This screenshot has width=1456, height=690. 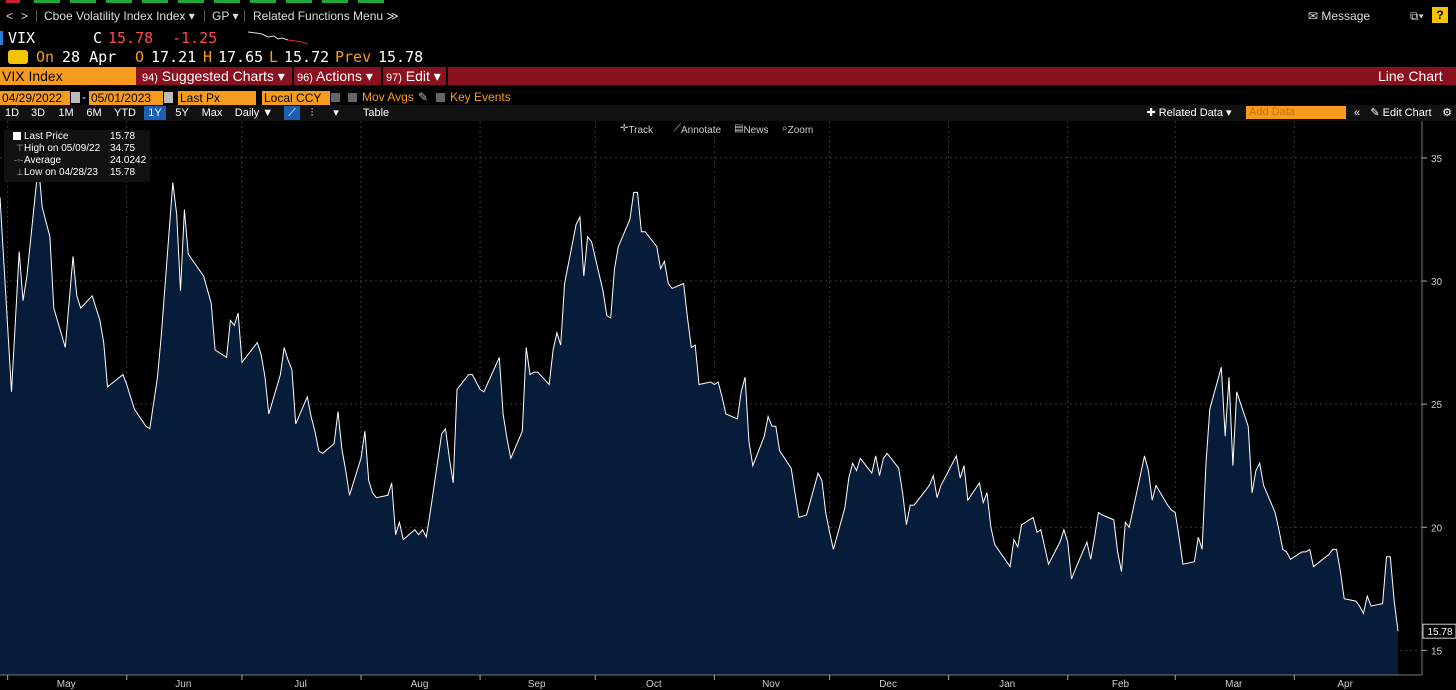 What do you see at coordinates (241, 57) in the screenshot?
I see `high-price: 17.65` at bounding box center [241, 57].